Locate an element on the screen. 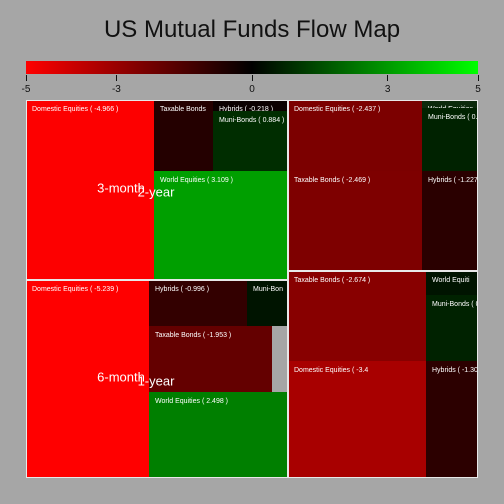  treemap-cell: World Equiti is located at coordinates (452, 283).